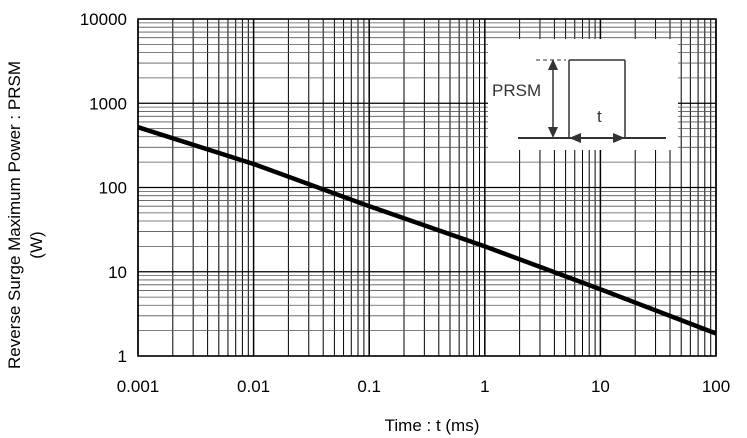  What do you see at coordinates (575, 138) in the screenshot?
I see `inset-duration-arrow-head-left` at bounding box center [575, 138].